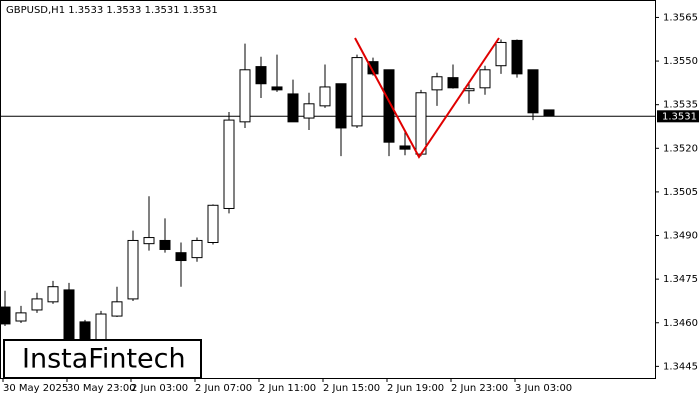  I want to click on logo-box, so click(102, 359).